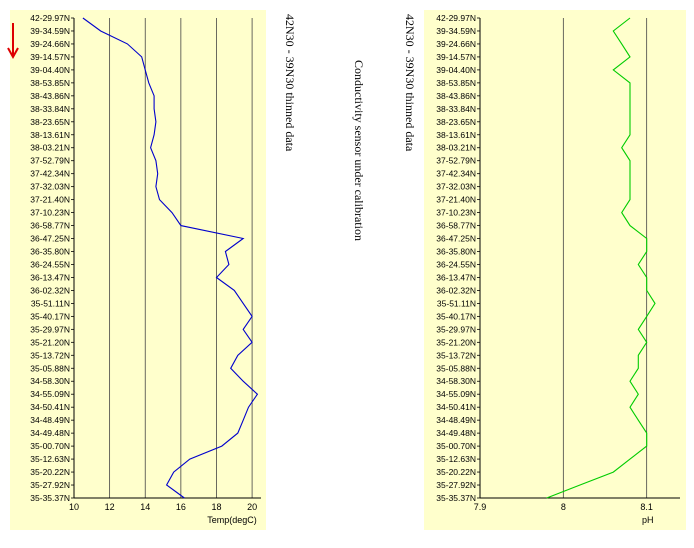 The width and height of the screenshot is (694, 548). I want to click on temp-y-tick-label: 35-29.97N, so click(50, 329).